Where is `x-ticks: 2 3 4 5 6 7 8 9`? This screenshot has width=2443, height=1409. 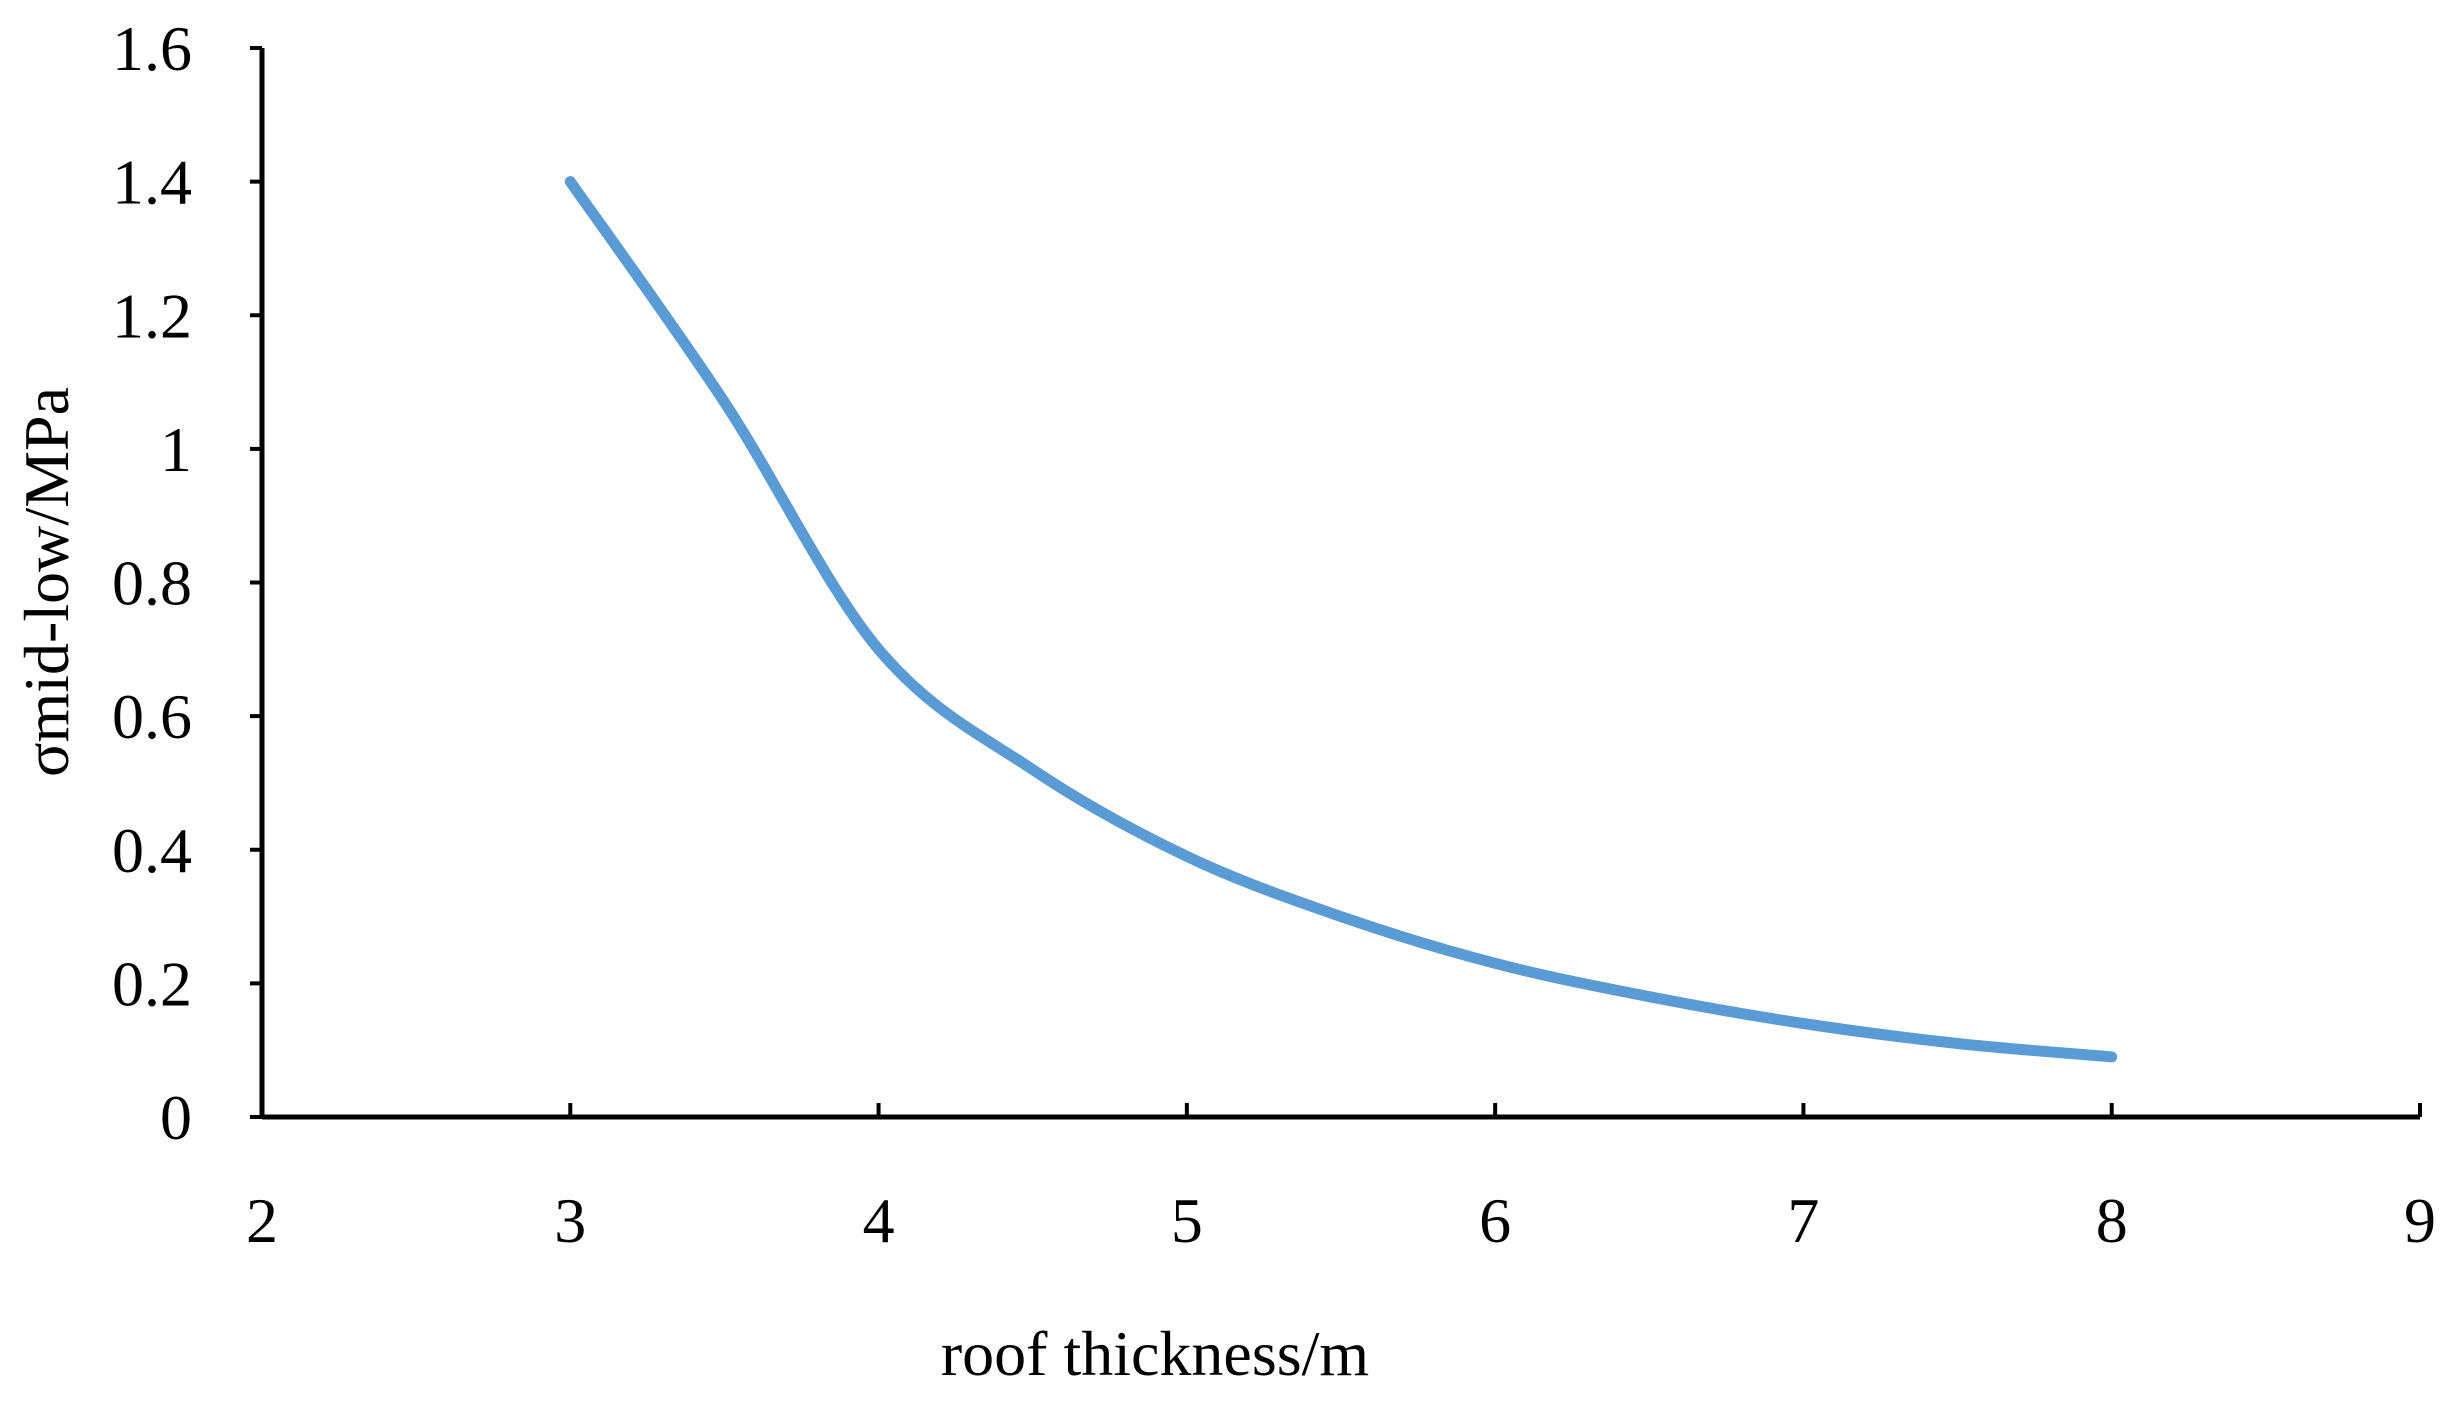
x-ticks: 2 3 4 5 6 7 8 9 is located at coordinates (1341, 1179).